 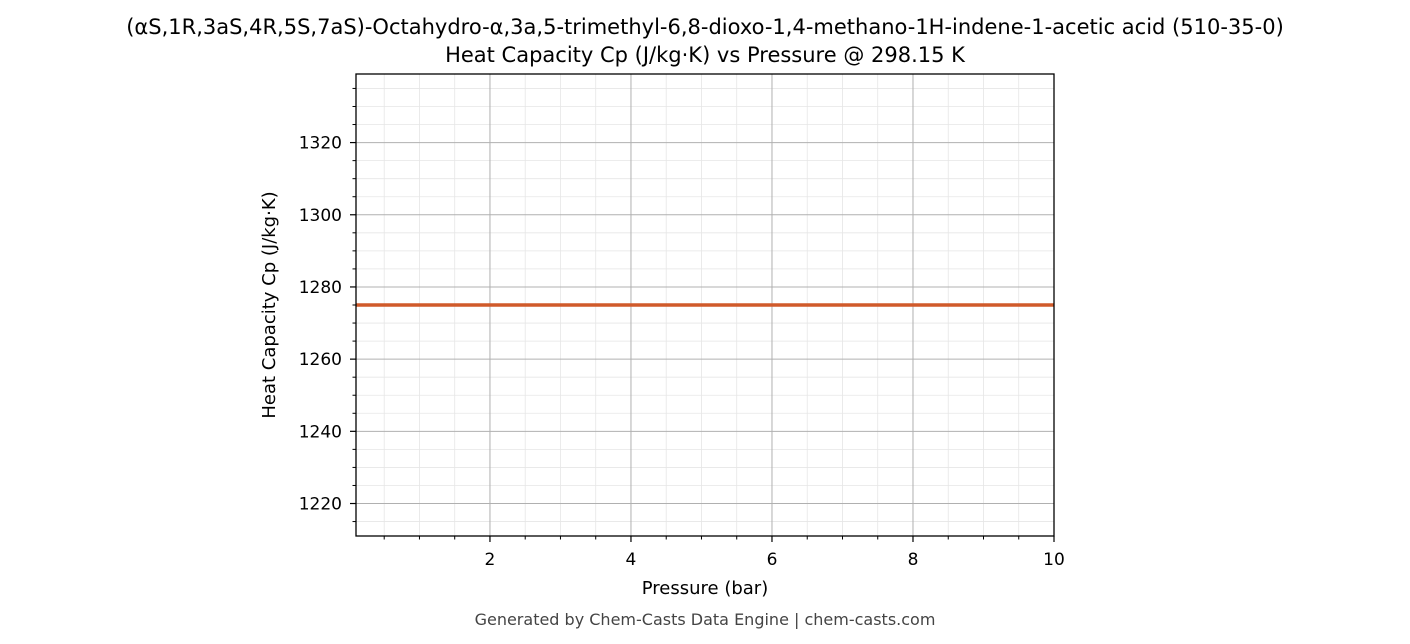 What do you see at coordinates (320, 360) in the screenshot?
I see `y-tick-label: 1260` at bounding box center [320, 360].